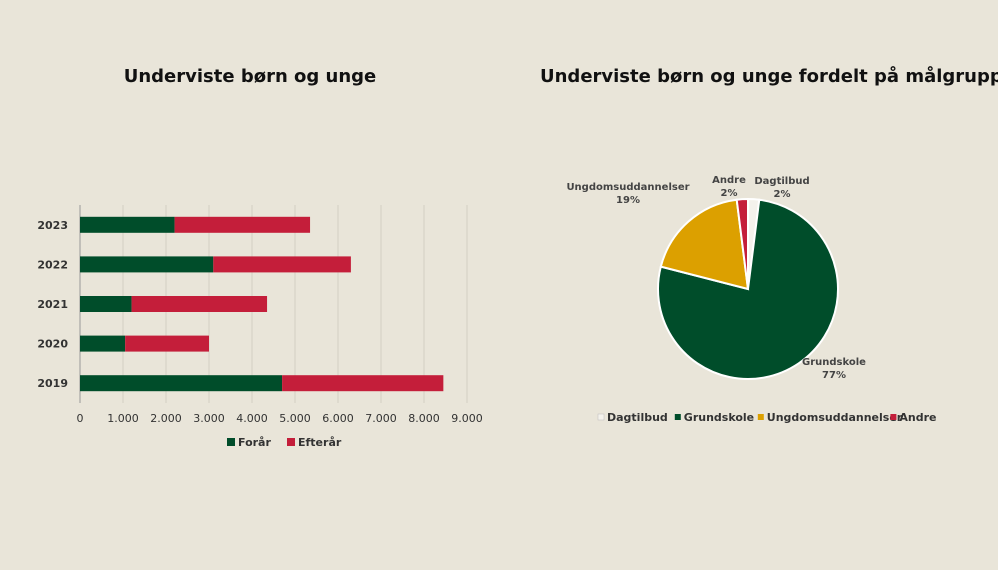 This screenshot has height=570, width=998. Describe the element at coordinates (628, 200) in the screenshot. I see `pie-label-value: 19%` at that location.